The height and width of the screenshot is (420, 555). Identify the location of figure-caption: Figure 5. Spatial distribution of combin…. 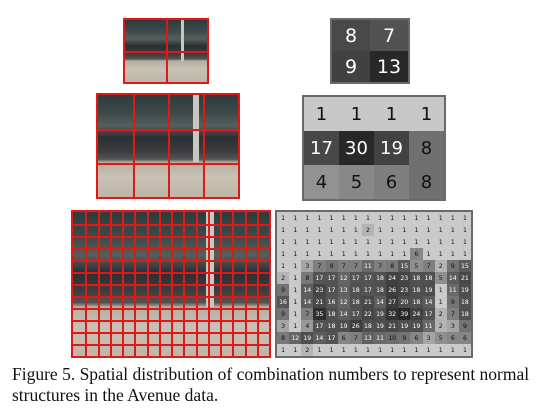
(271, 384).